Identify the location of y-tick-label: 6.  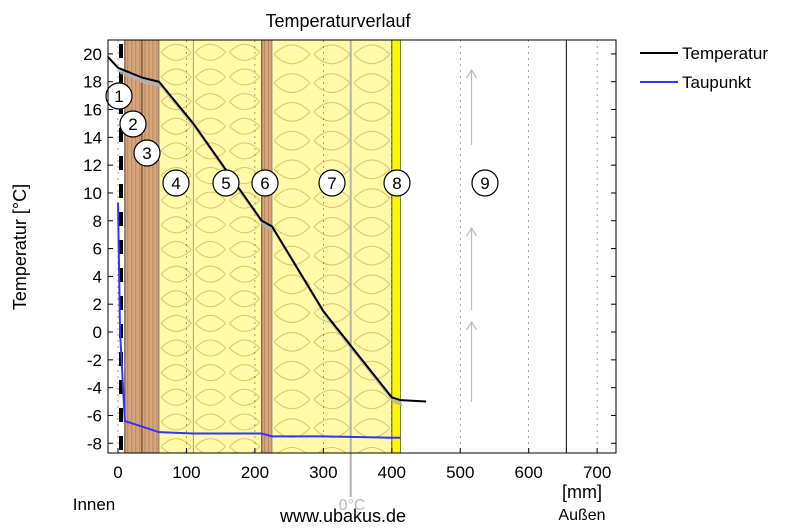
(97, 249).